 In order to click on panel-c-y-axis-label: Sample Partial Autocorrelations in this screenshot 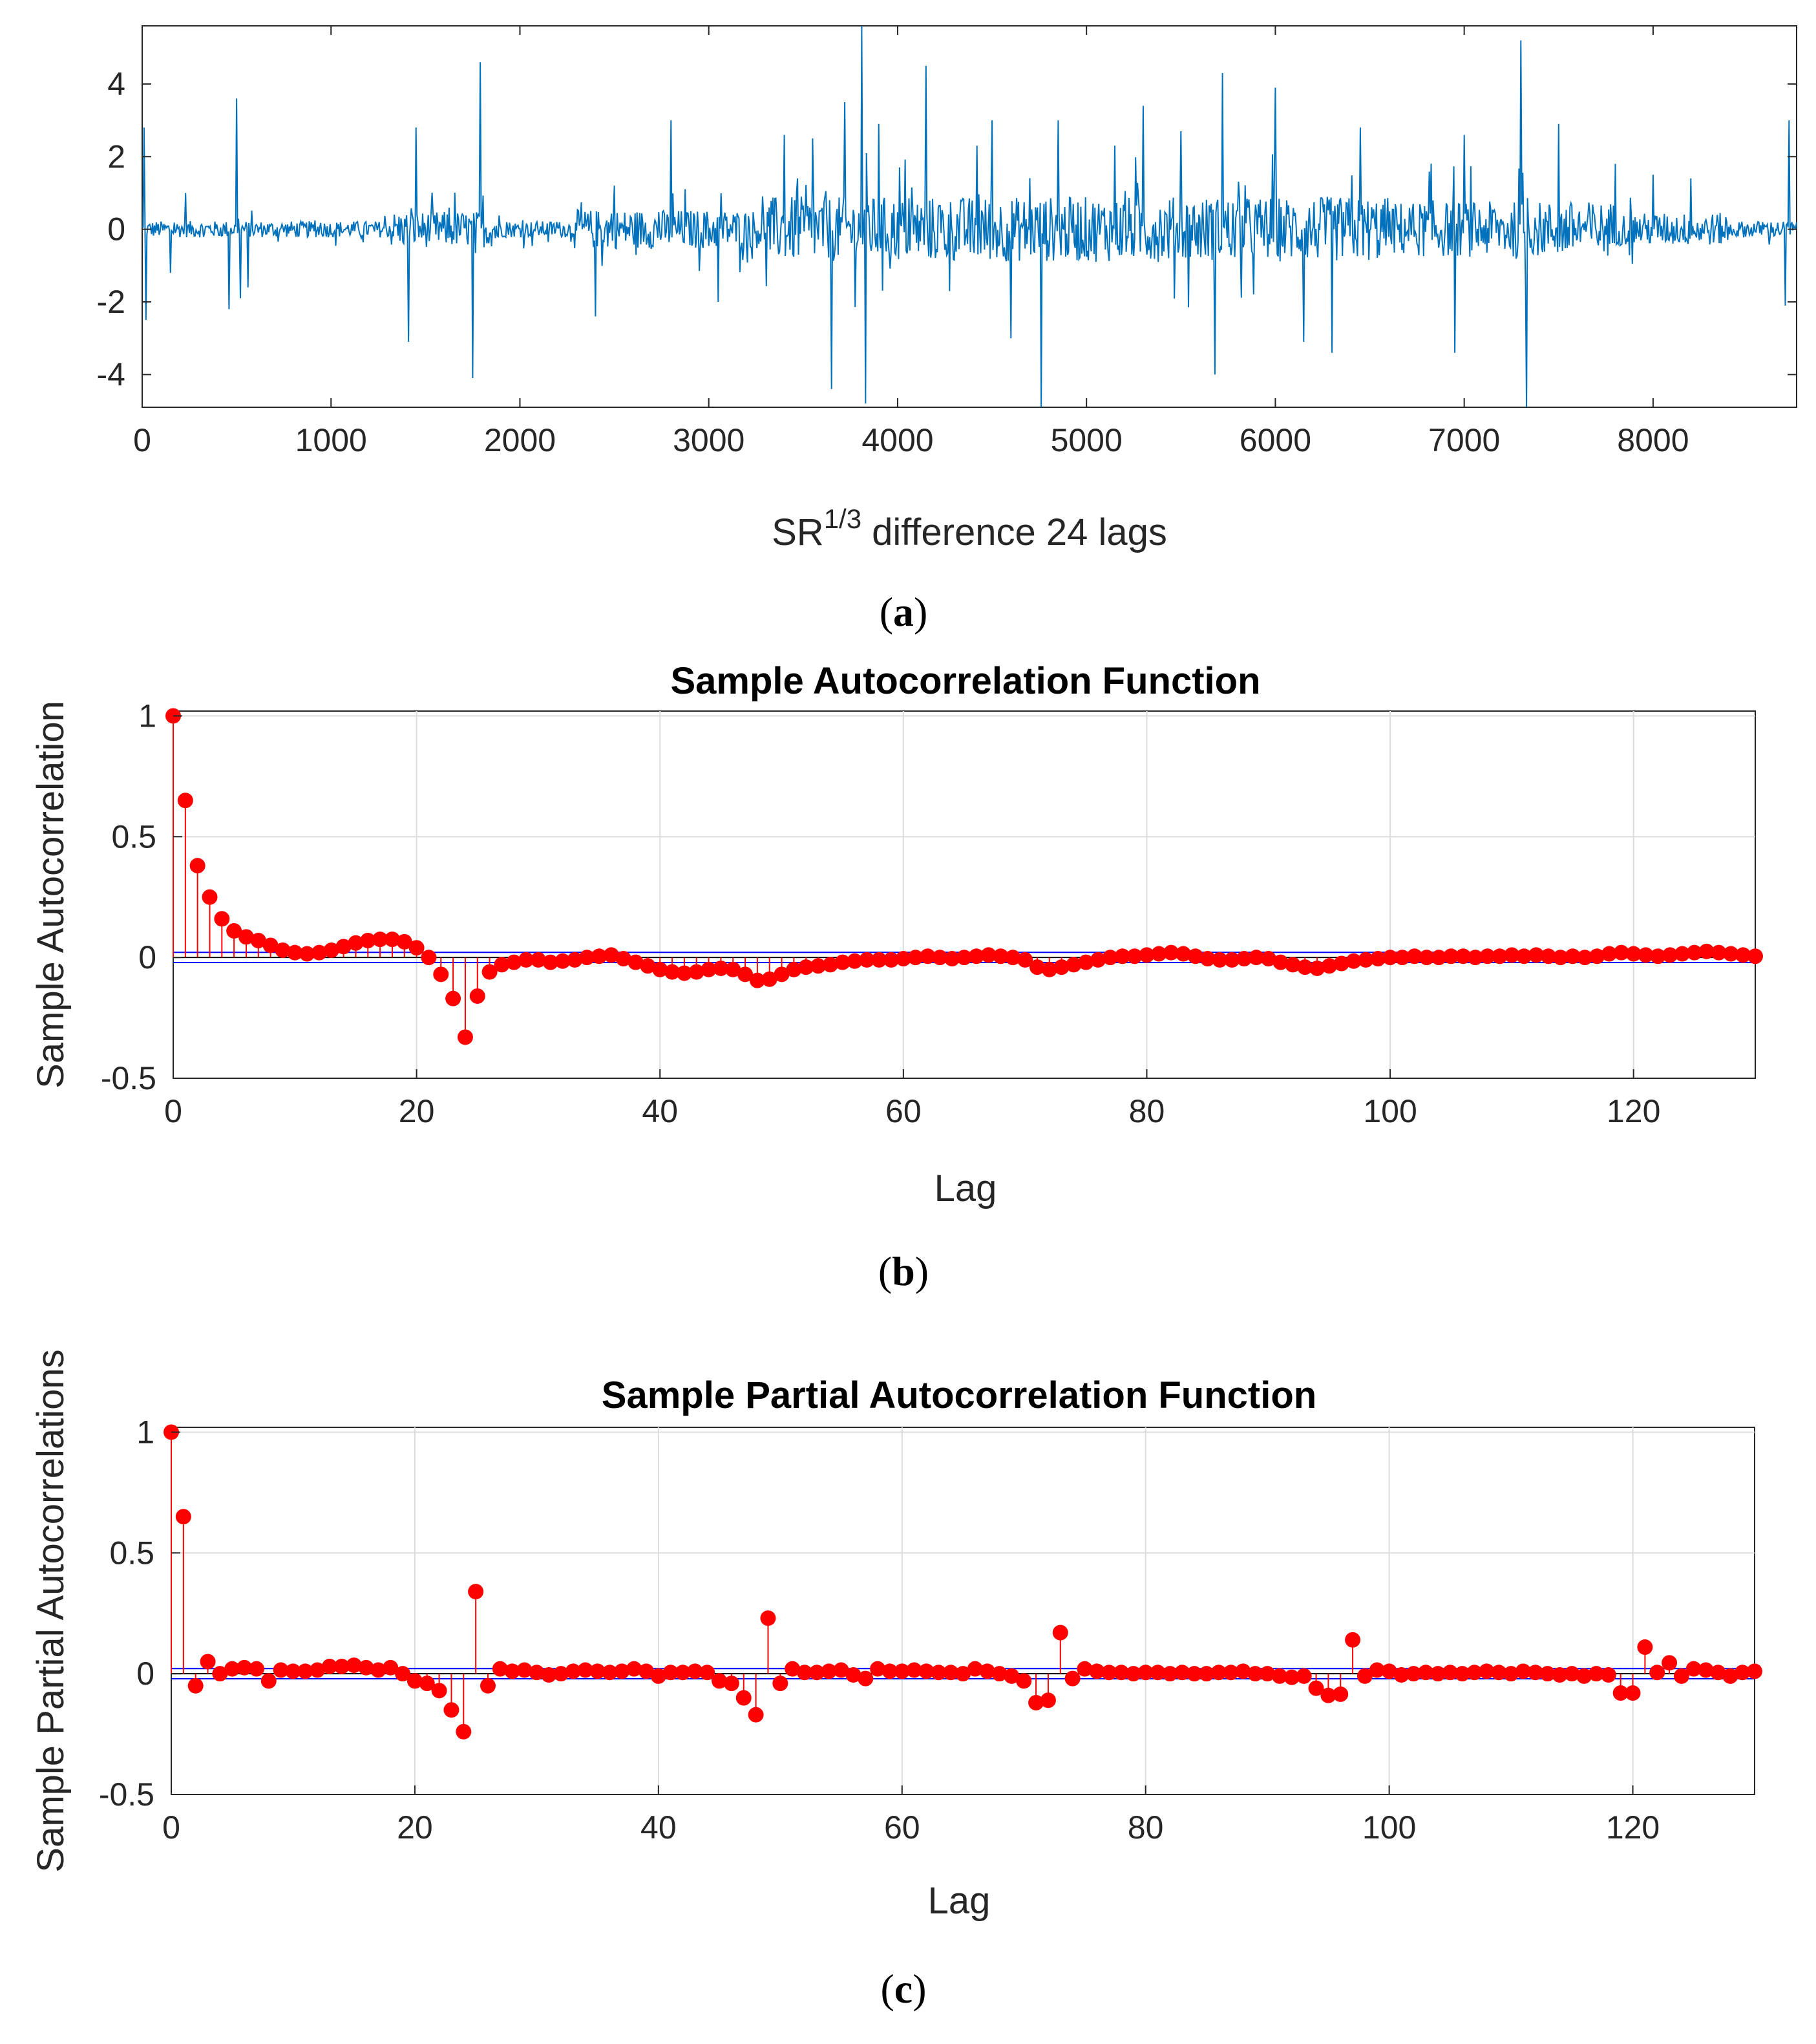, I will do `click(51, 1610)`.